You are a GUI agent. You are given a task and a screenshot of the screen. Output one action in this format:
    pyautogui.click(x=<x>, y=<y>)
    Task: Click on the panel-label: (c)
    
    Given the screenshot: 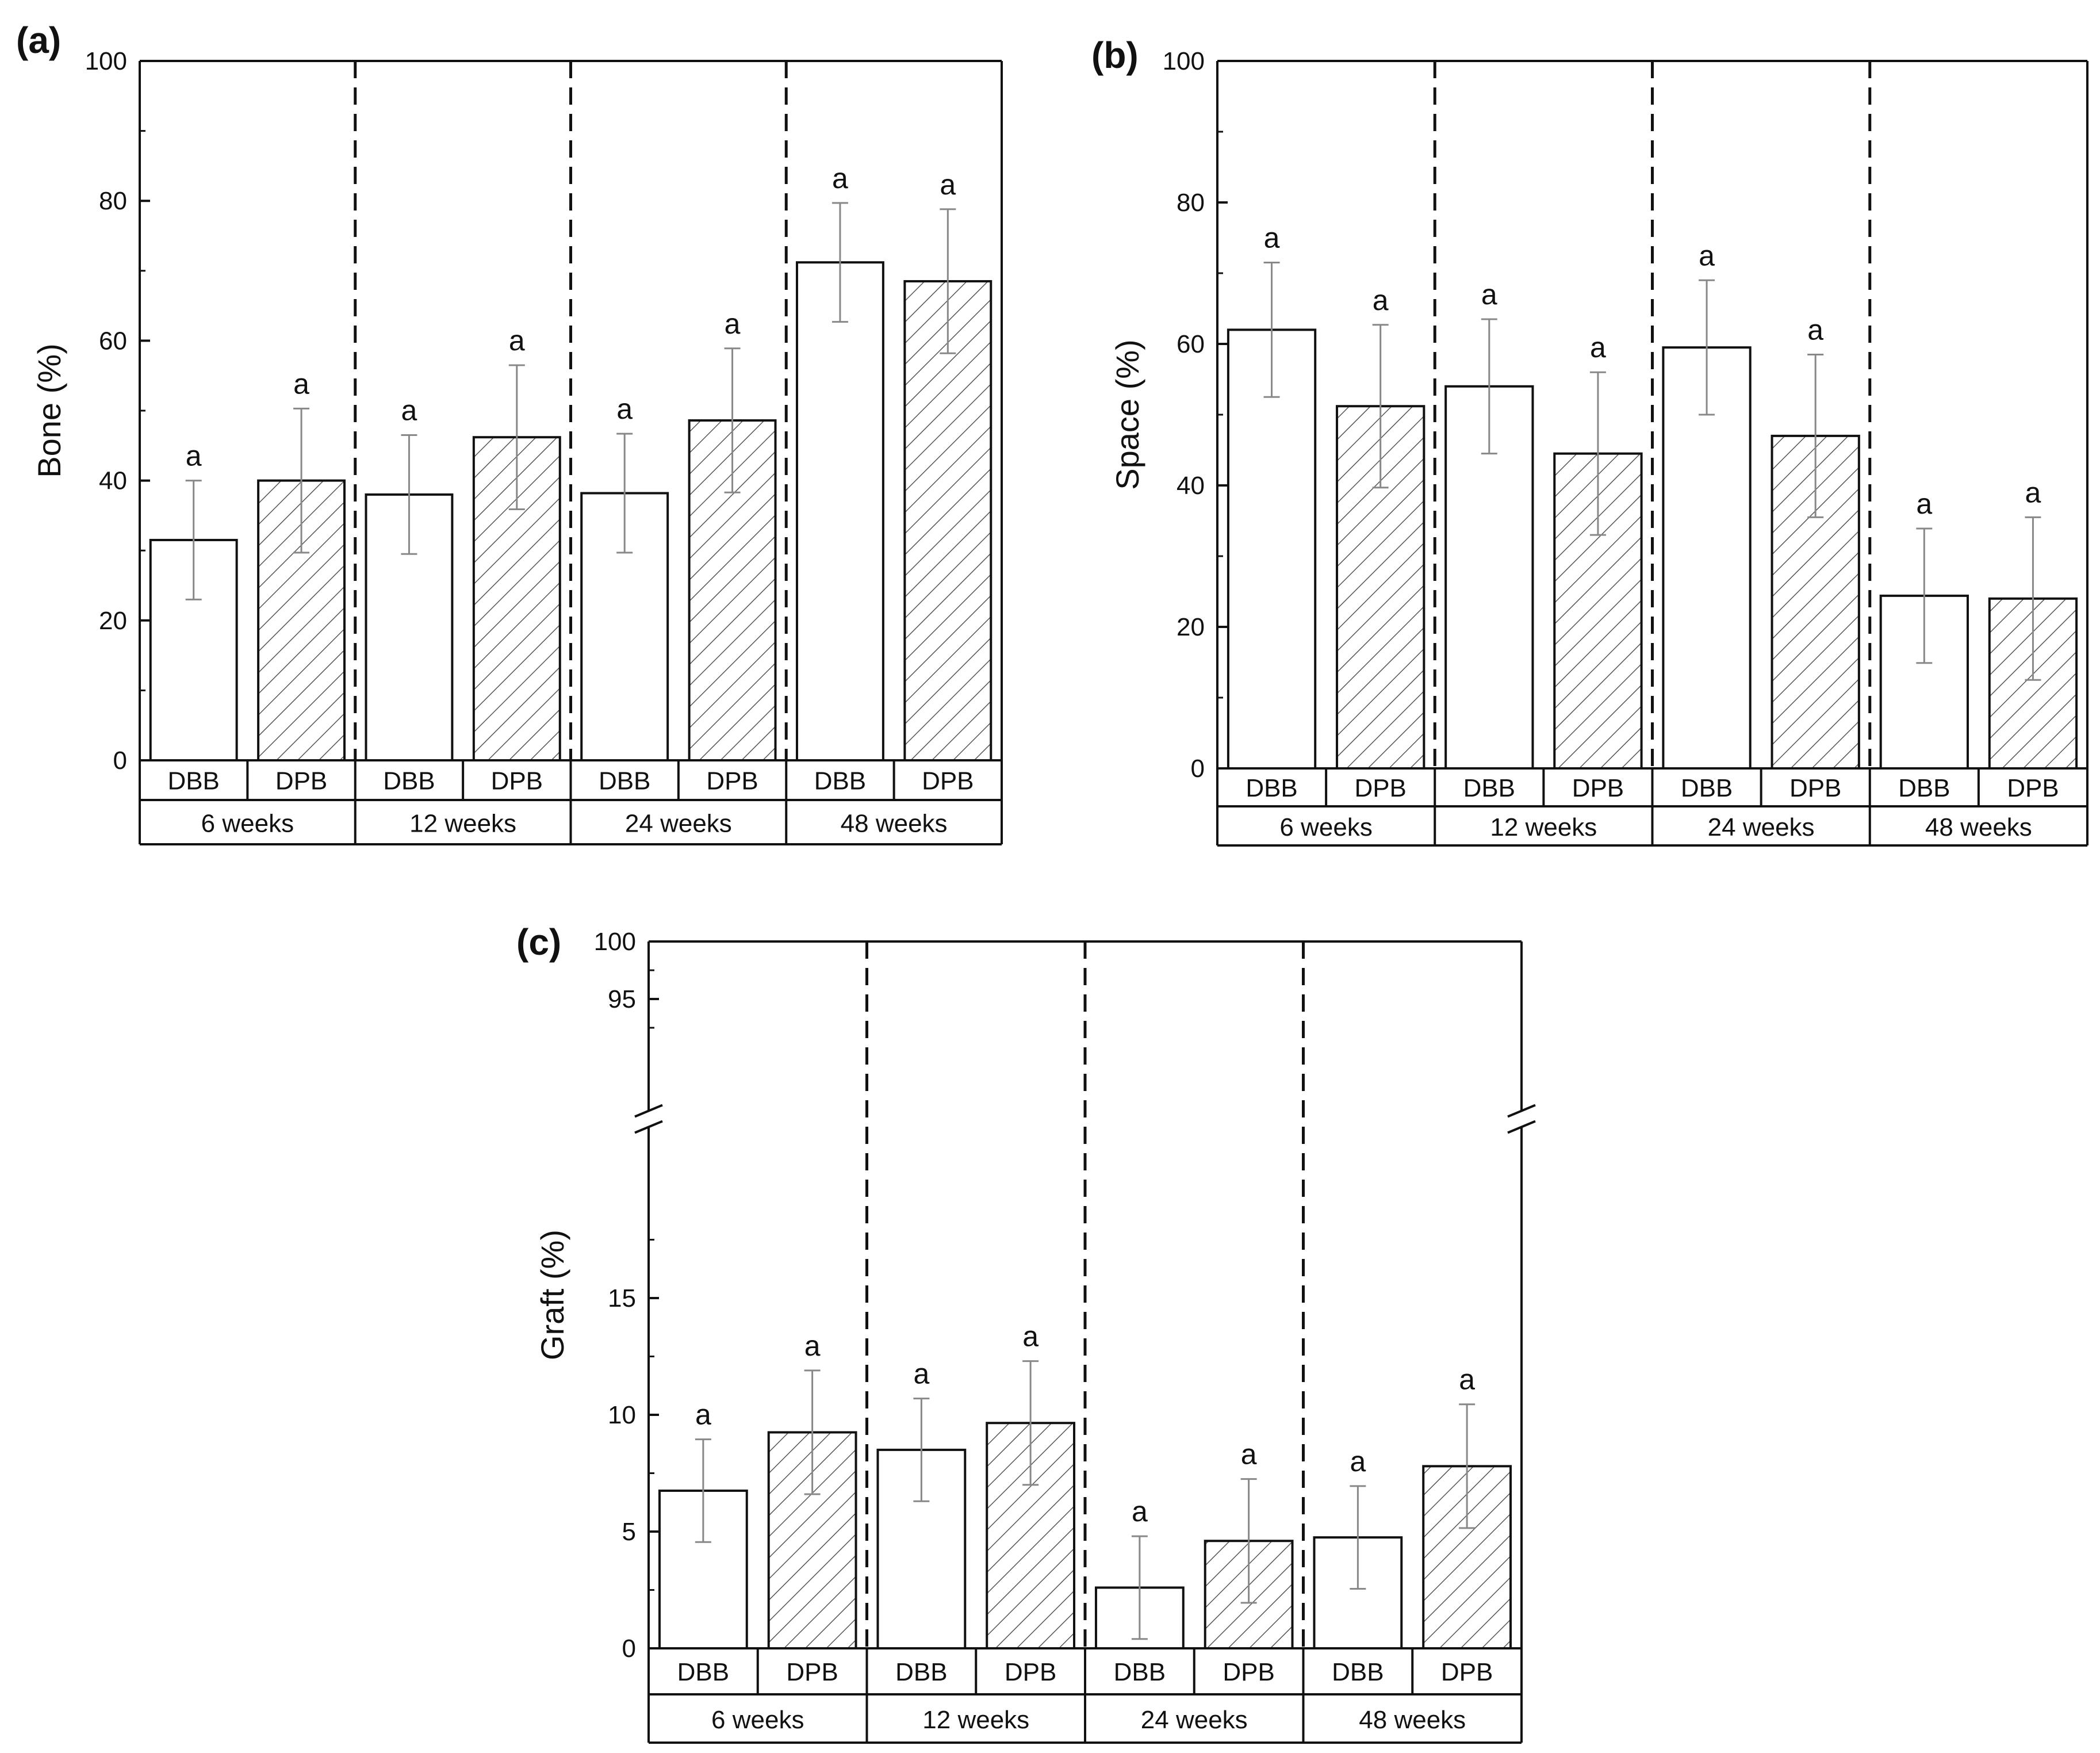 What is the action you would take?
    pyautogui.click(x=538, y=942)
    